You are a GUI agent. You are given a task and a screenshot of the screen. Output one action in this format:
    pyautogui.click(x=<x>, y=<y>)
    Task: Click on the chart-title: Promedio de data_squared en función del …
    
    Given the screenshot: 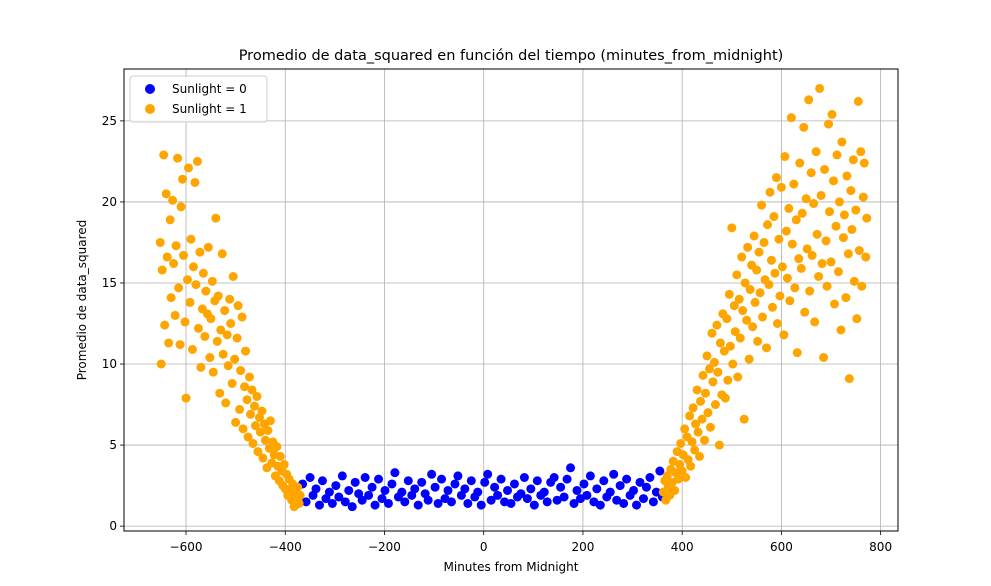 What is the action you would take?
    pyautogui.click(x=511, y=56)
    